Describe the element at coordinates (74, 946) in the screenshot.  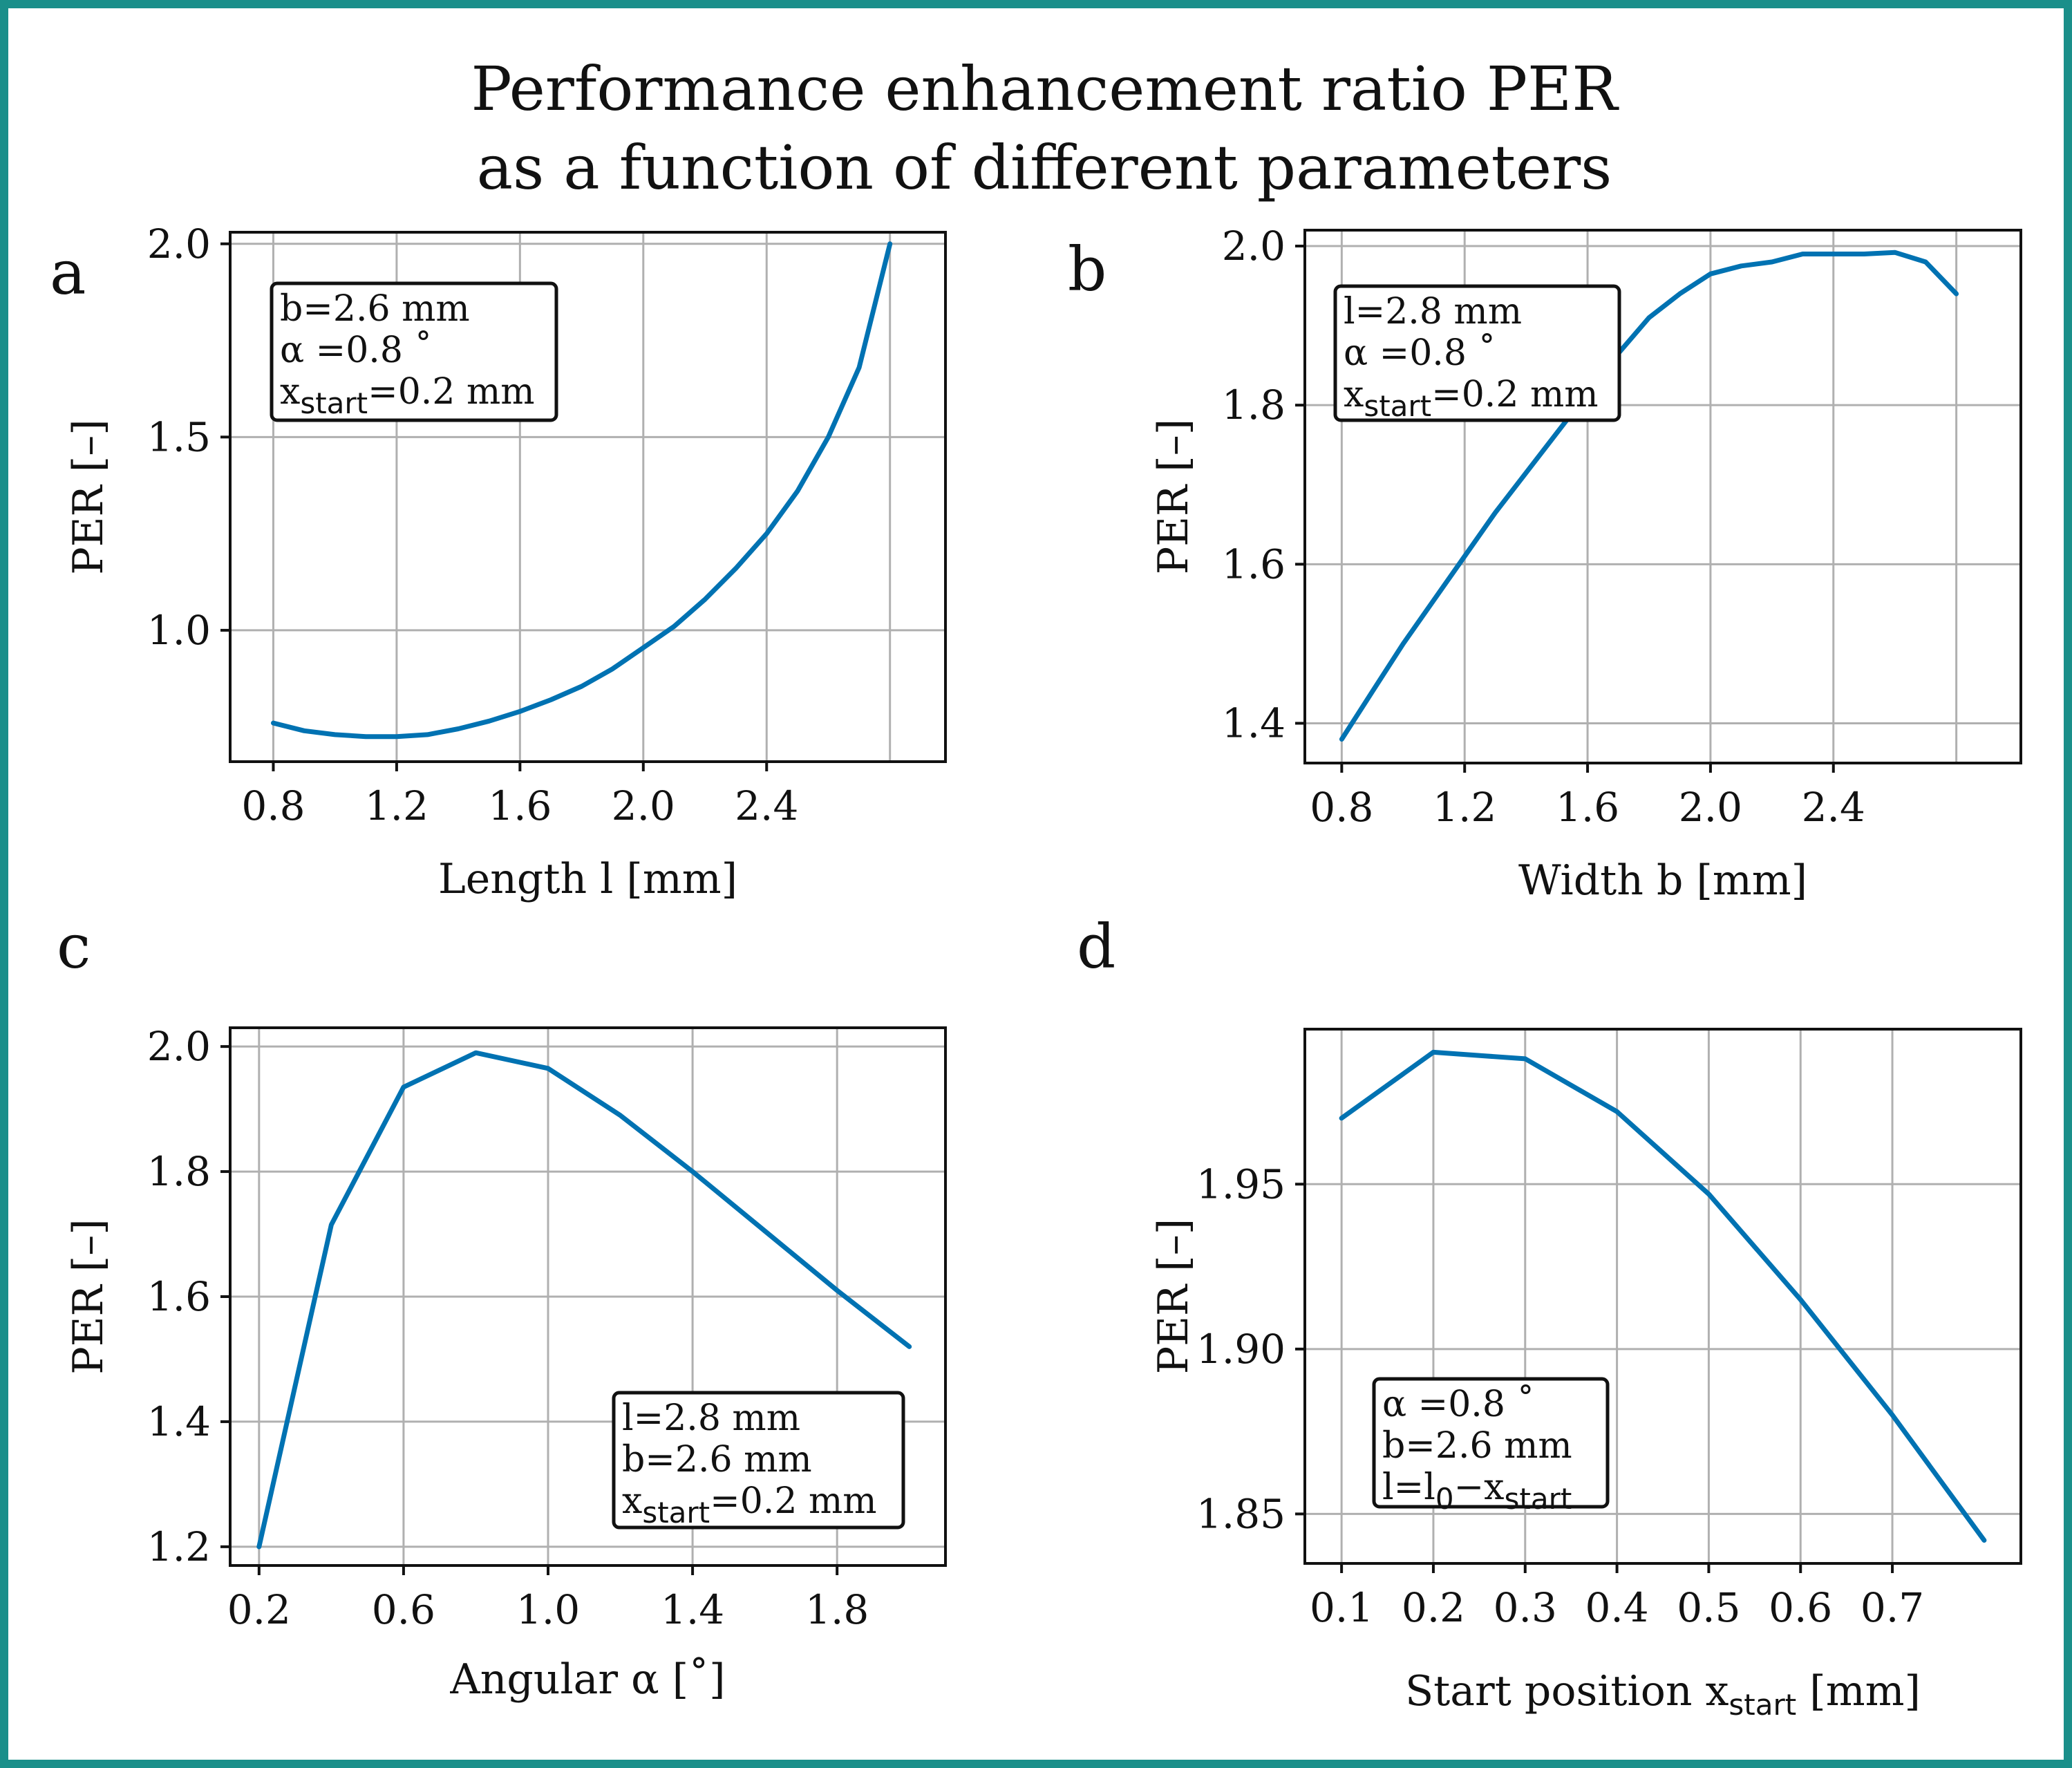
I see `panel-letter-c: c` at that location.